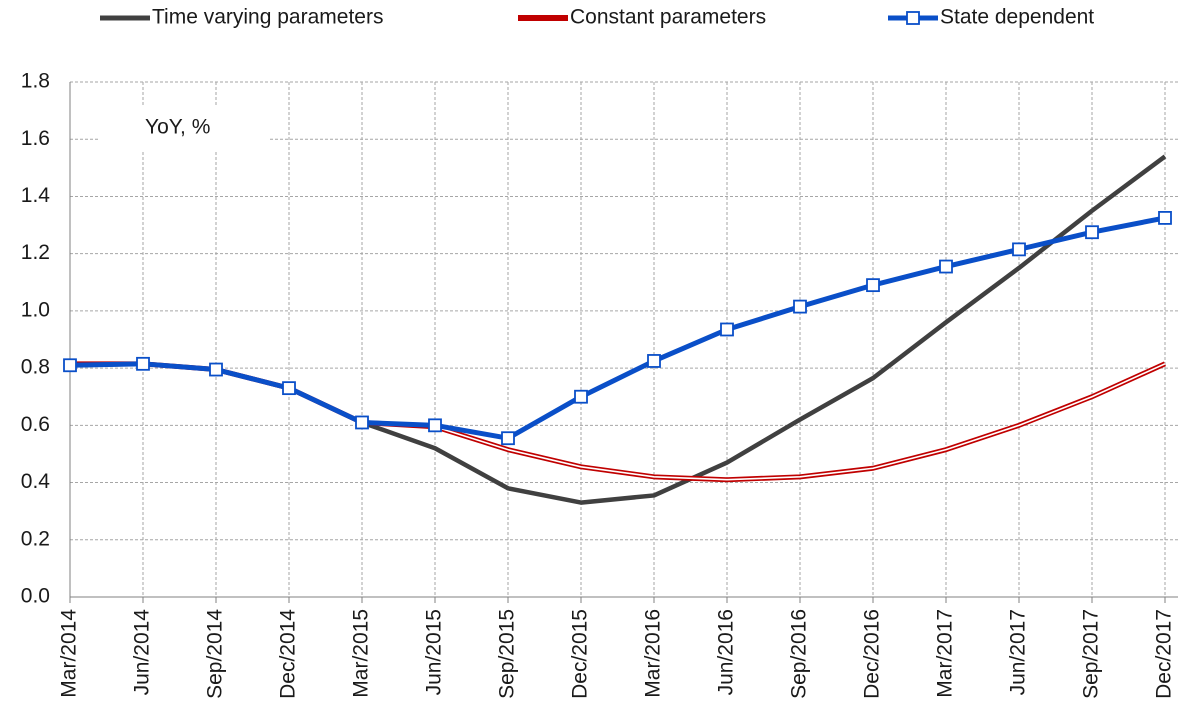 Image resolution: width=1178 pixels, height=727 pixels. Describe the element at coordinates (35, 252) in the screenshot. I see `y-tick-label: 1.2` at that location.